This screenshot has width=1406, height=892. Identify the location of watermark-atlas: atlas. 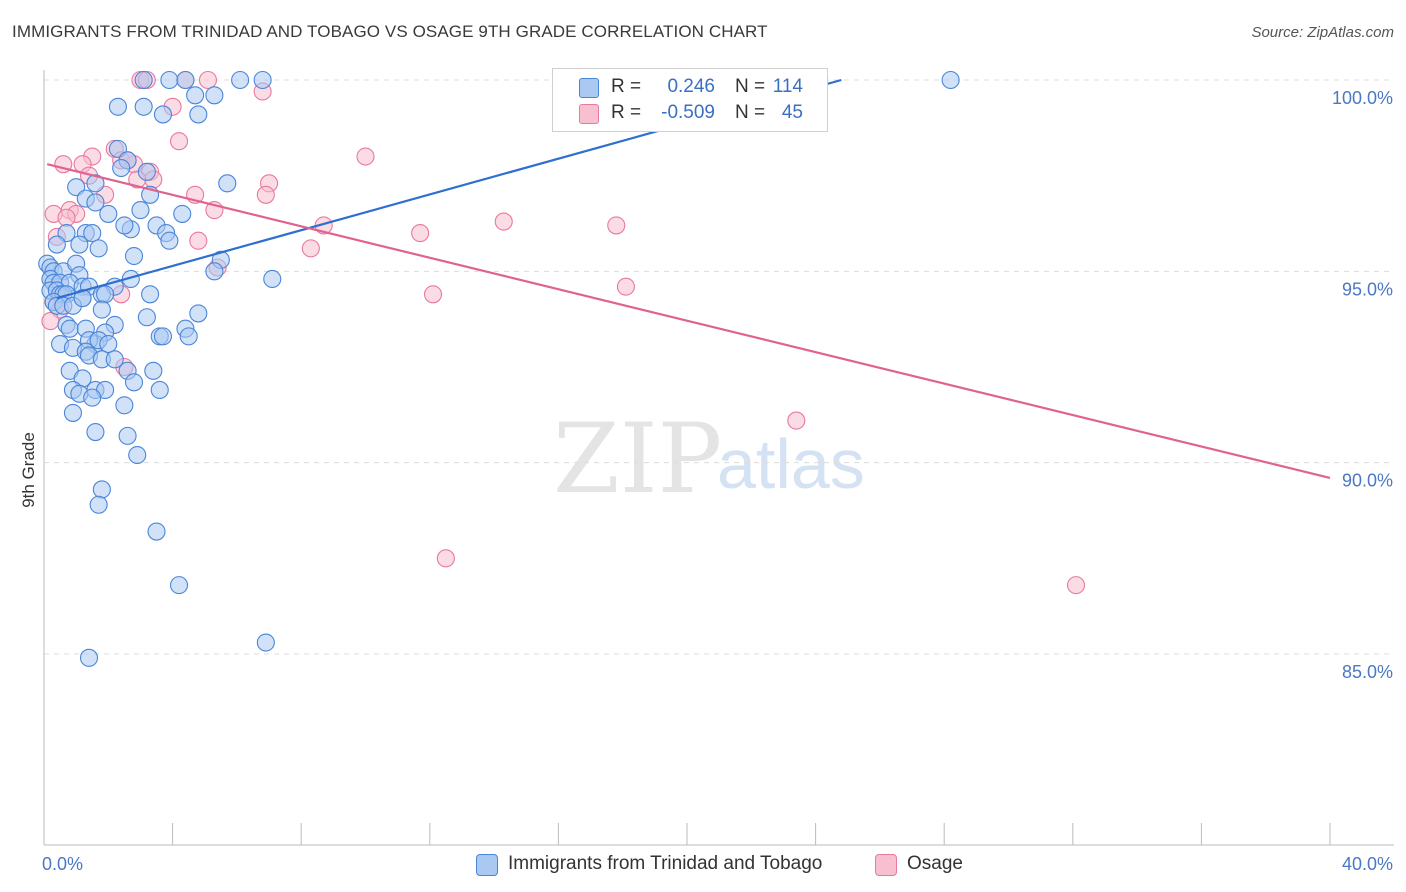
(791, 464).